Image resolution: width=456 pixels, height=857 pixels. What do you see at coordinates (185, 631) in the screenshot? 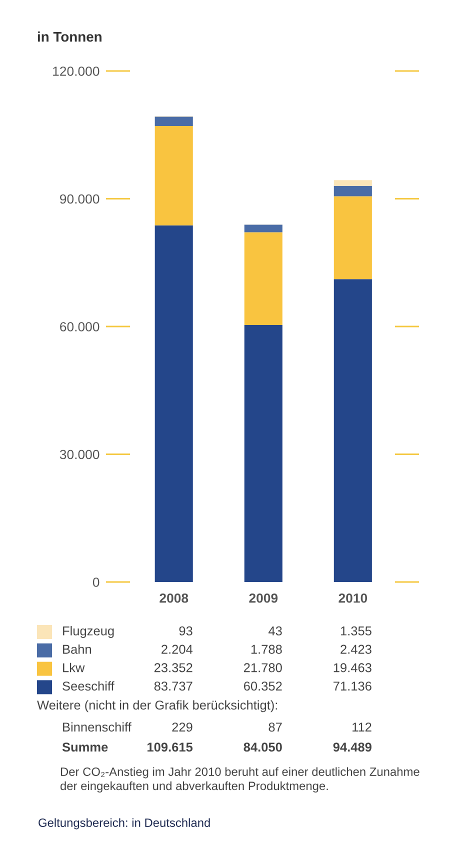
I see `data-label: 93` at bounding box center [185, 631].